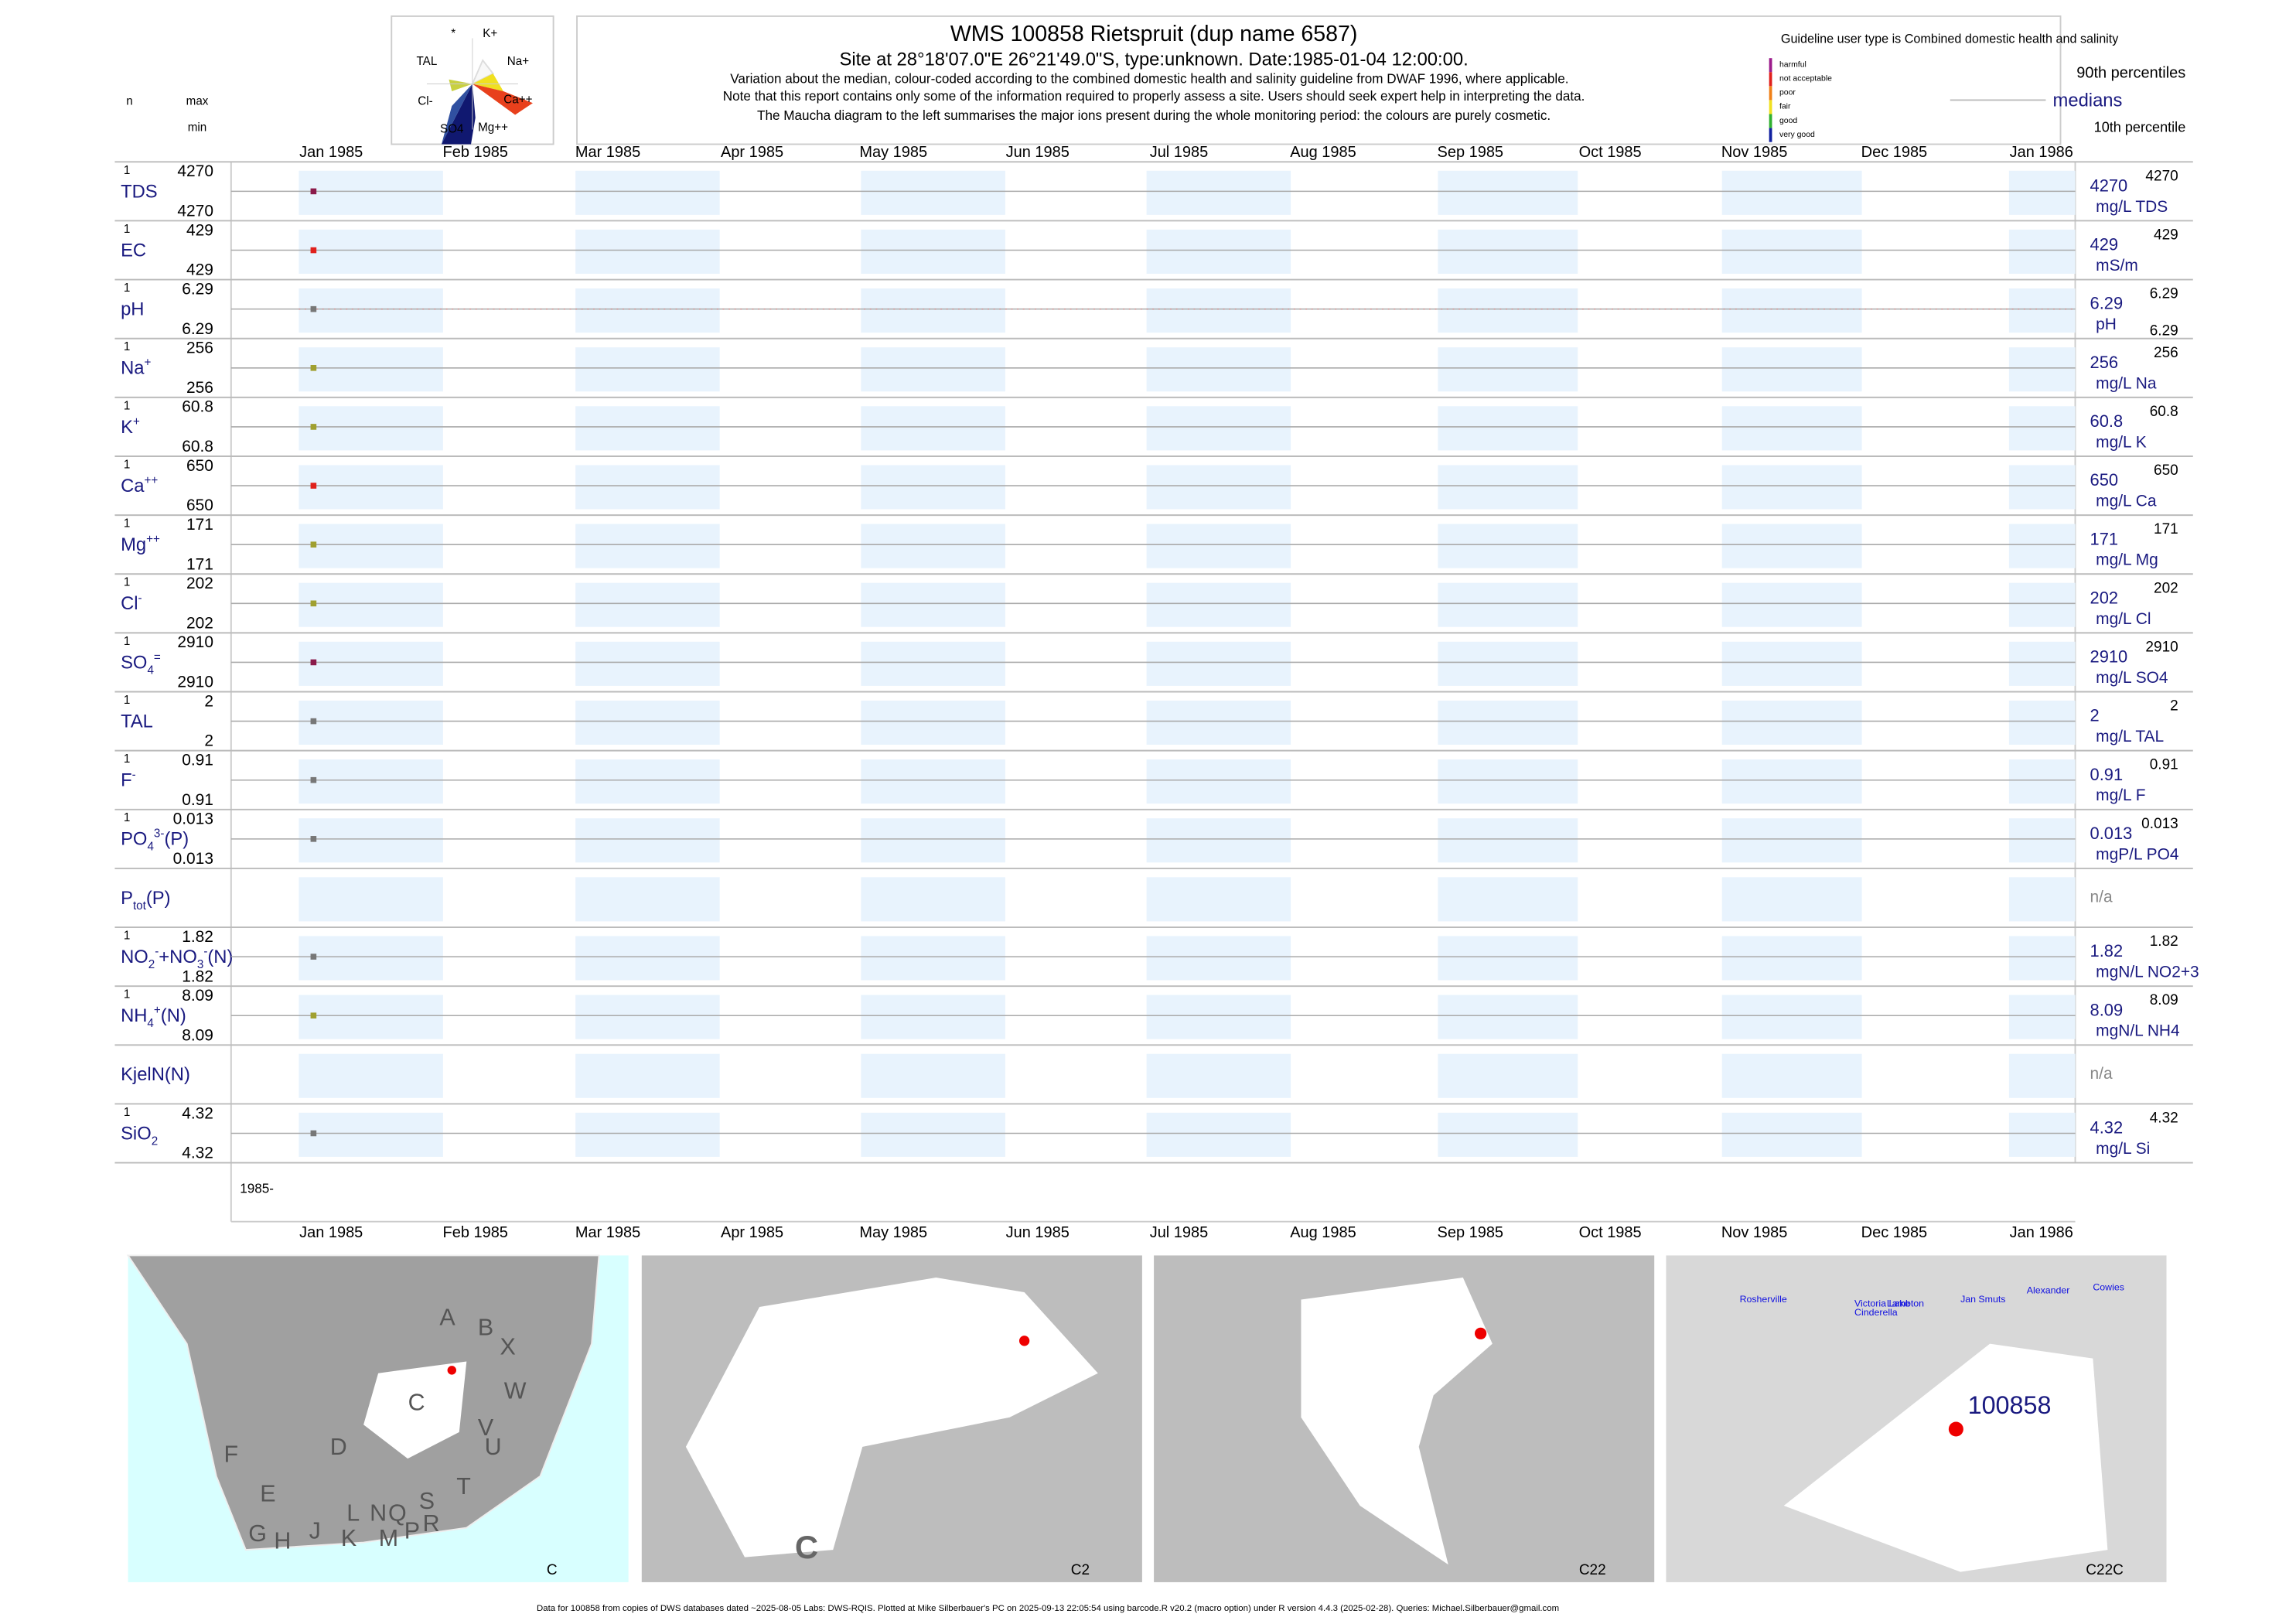  Describe the element at coordinates (2166, 470) in the screenshot. I see `p90-value: 650` at that location.